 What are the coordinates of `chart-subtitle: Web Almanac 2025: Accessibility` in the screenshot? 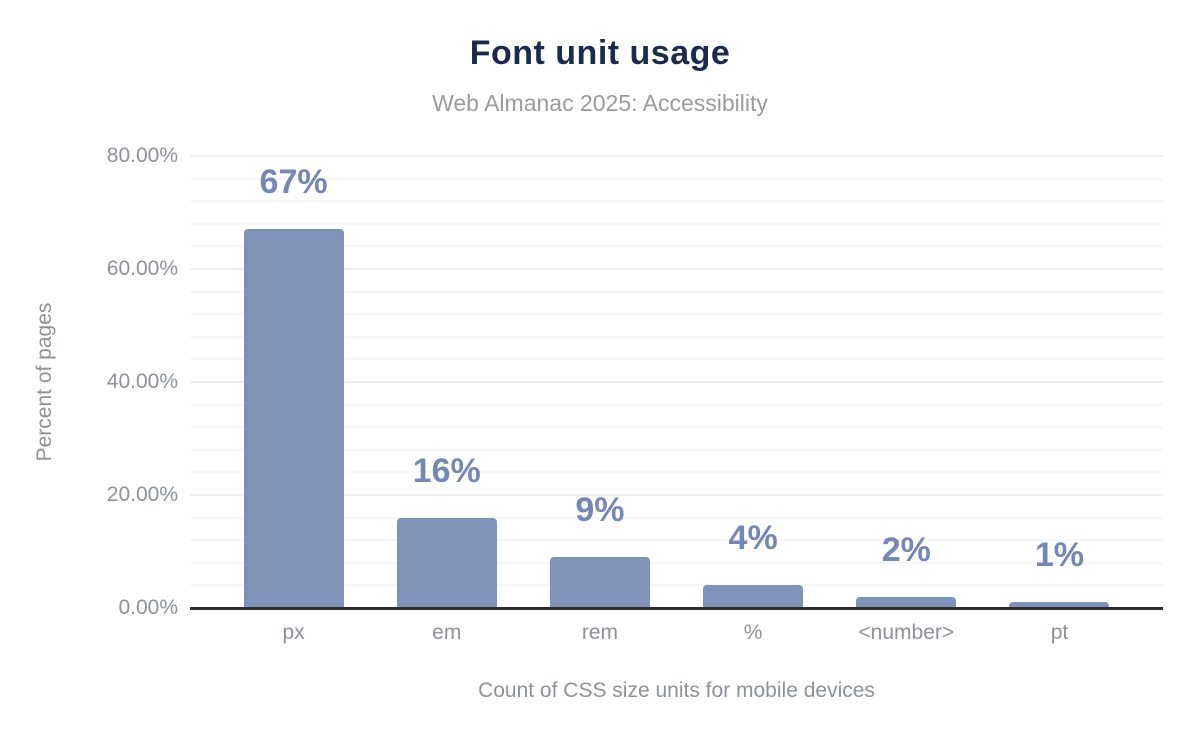 It's located at (600, 103).